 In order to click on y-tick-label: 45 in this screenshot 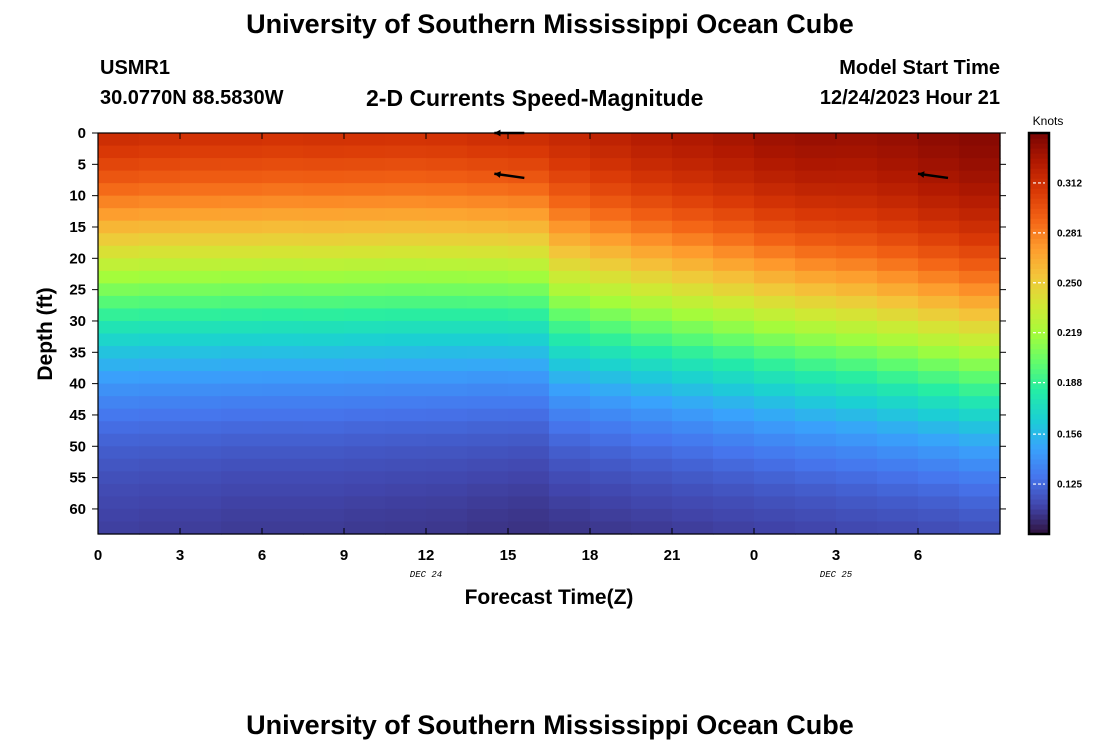, I will do `click(77, 415)`.